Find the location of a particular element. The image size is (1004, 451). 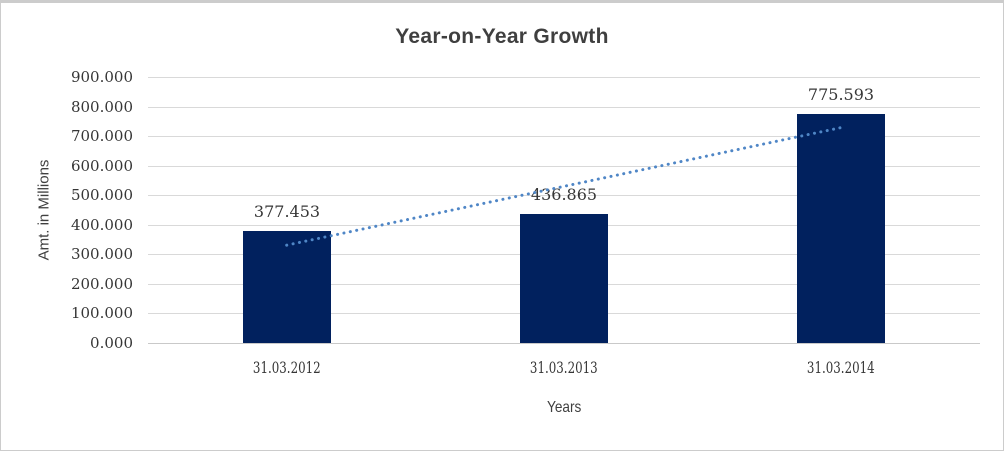

y-tick-label: 600.000 is located at coordinates (101, 166).